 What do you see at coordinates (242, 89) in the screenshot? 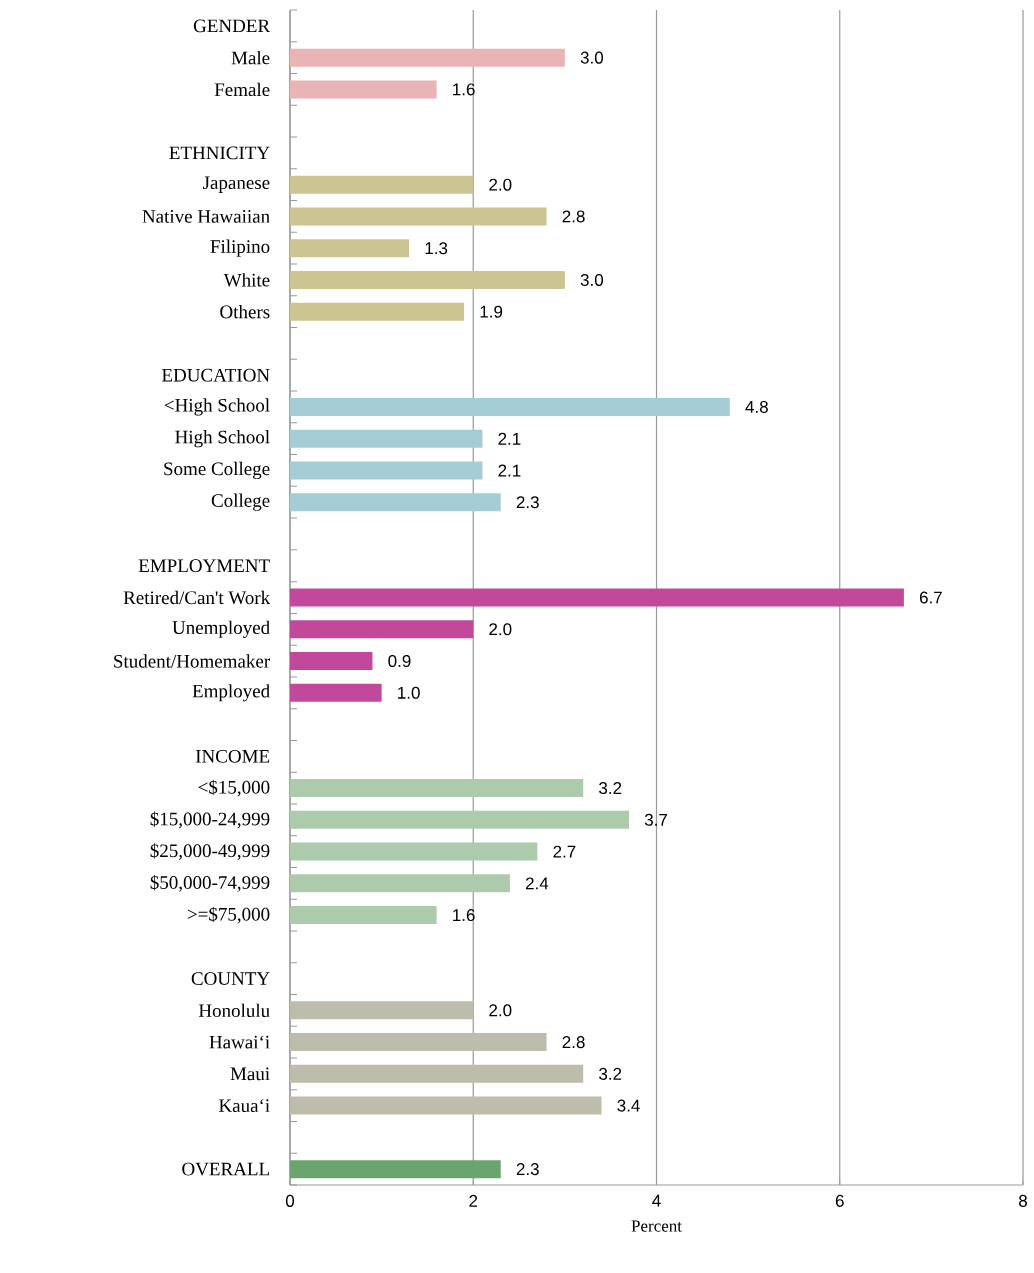
I see `y-tick-label: Female` at bounding box center [242, 89].